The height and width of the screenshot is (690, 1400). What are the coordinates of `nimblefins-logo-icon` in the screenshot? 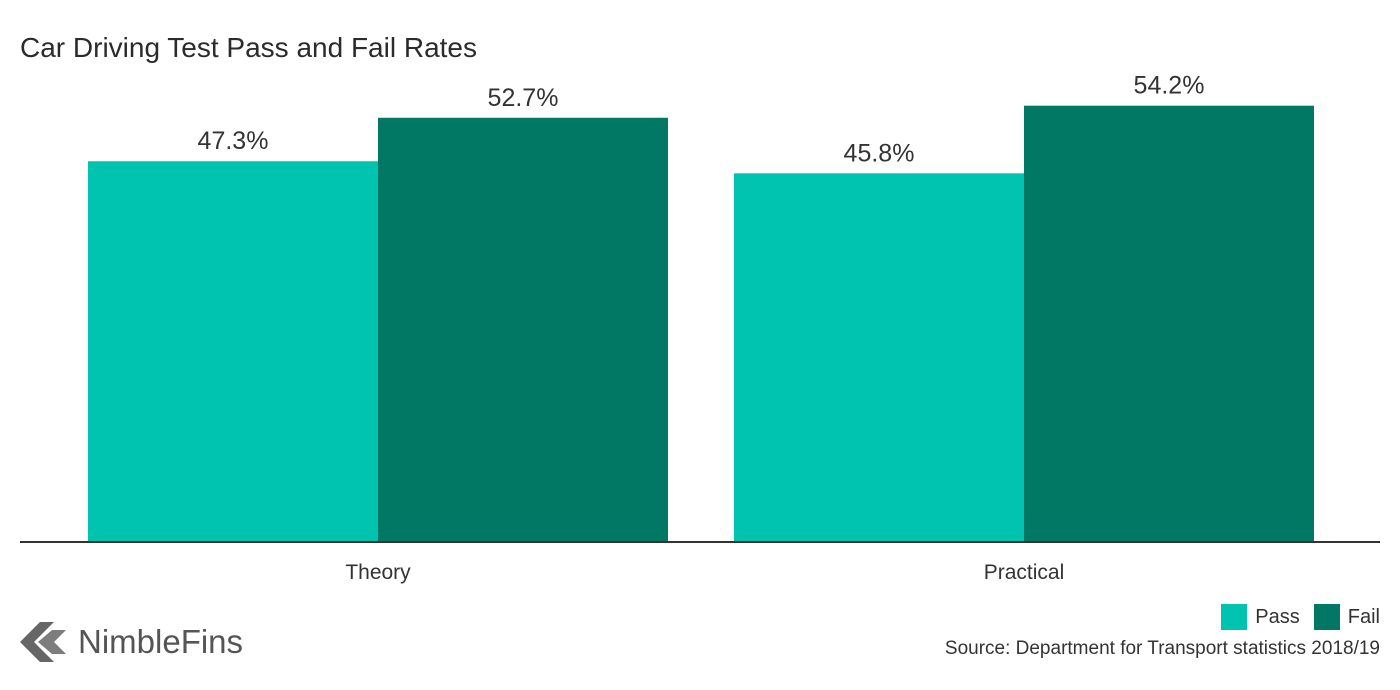 It's located at (43, 642).